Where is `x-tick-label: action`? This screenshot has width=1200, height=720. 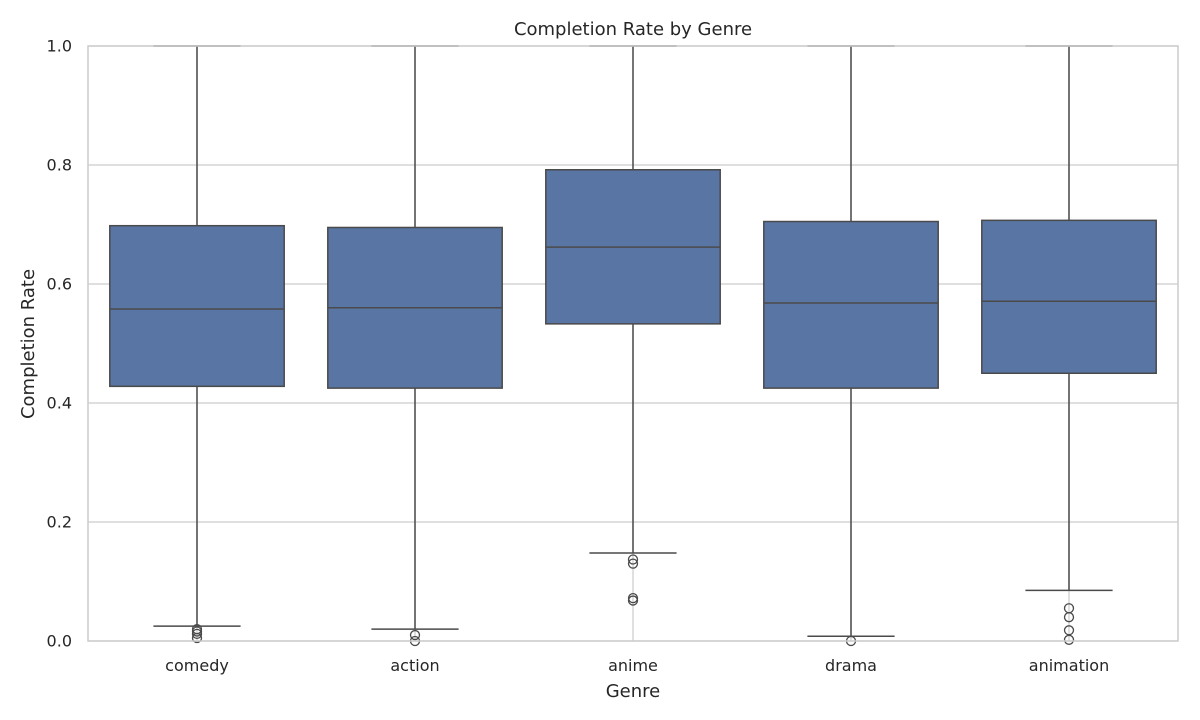 x-tick-label: action is located at coordinates (414, 665).